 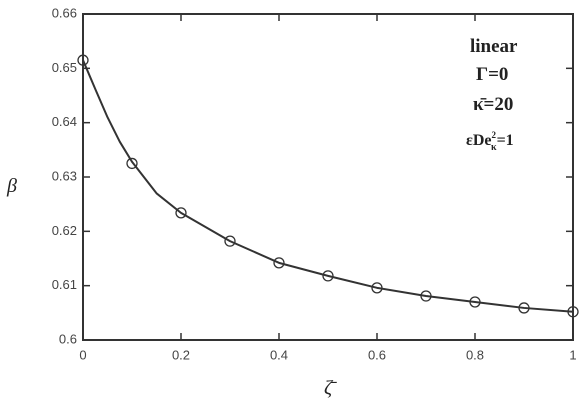 I want to click on y-tick-label: 0.64, so click(x=64, y=121).